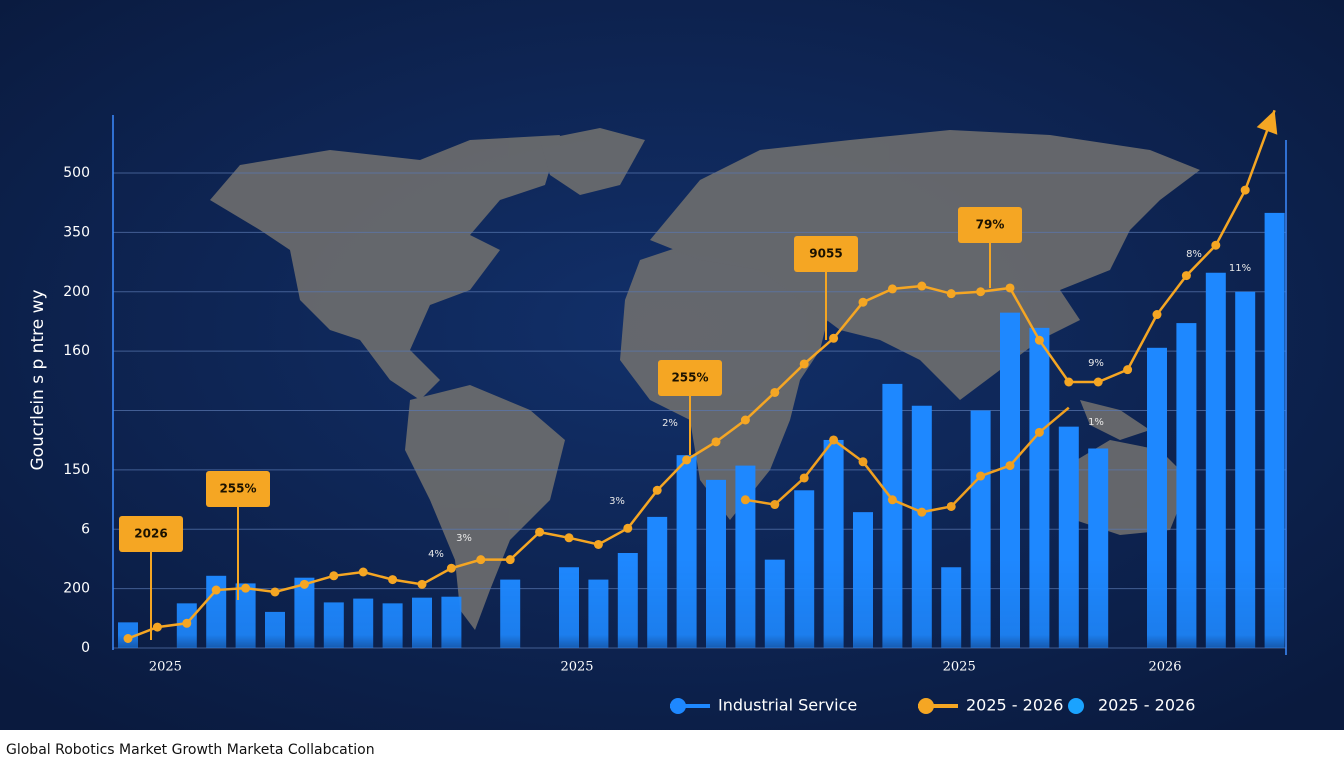  What do you see at coordinates (1096, 422) in the screenshot?
I see `small-label: 1%` at bounding box center [1096, 422].